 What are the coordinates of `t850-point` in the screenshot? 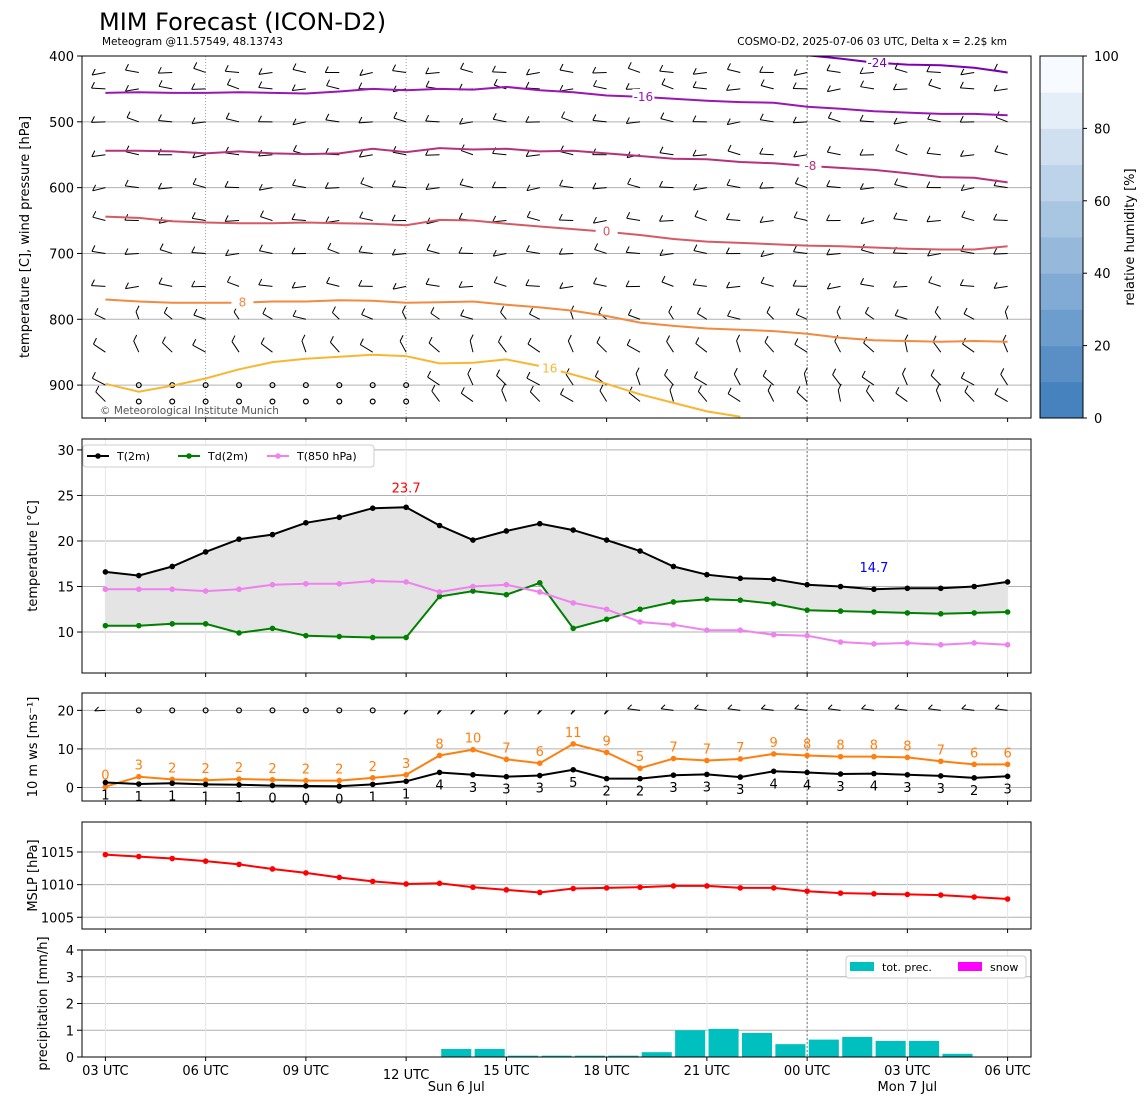 It's located at (874, 644).